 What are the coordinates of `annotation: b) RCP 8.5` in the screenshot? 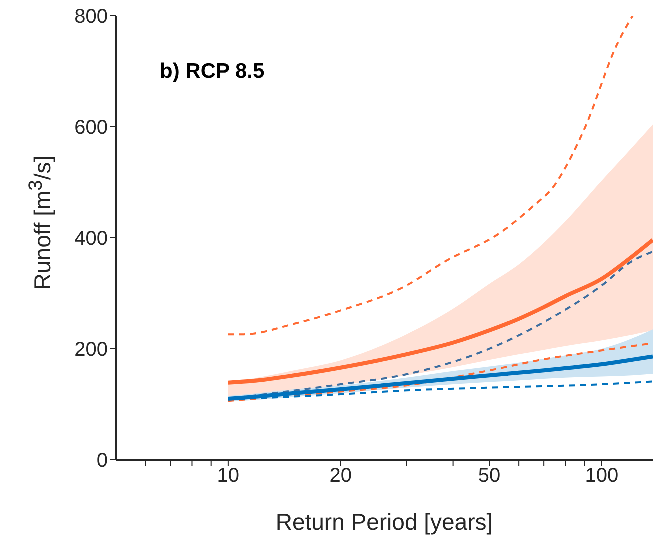 It's located at (212, 72).